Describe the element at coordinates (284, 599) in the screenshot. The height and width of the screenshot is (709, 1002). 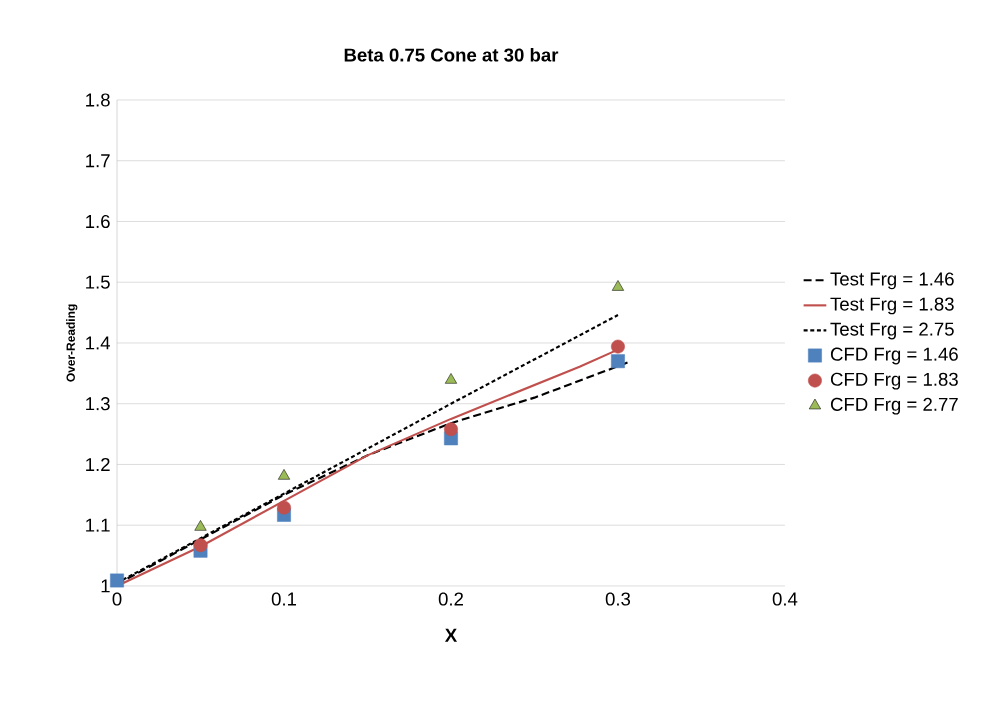
I see `x-tick-label: 0.1` at that location.